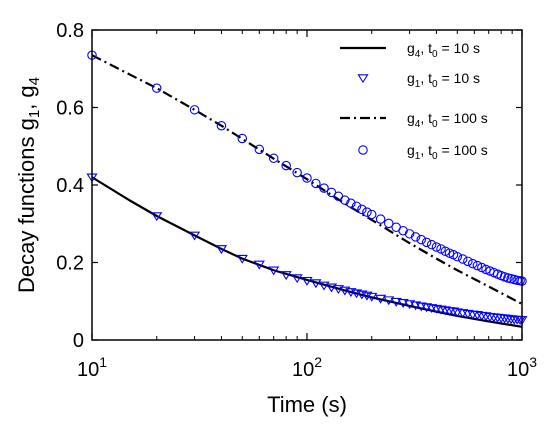 The height and width of the screenshot is (428, 550). Describe the element at coordinates (70, 264) in the screenshot. I see `y-tick-label: 0.2` at that location.